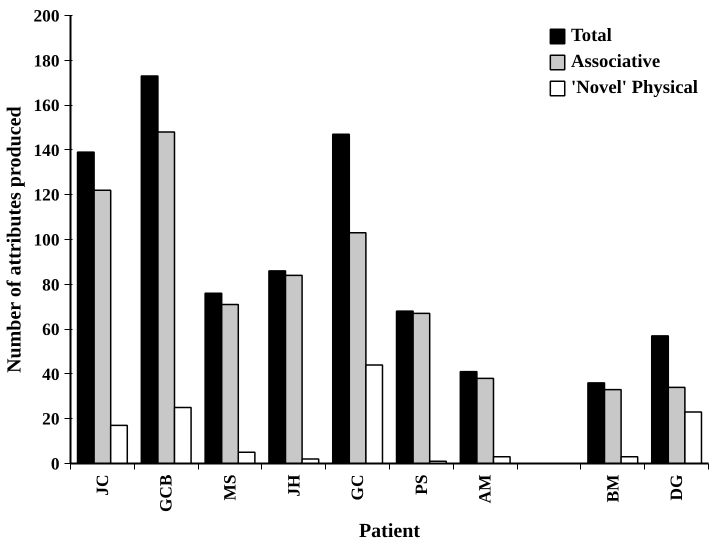 The height and width of the screenshot is (545, 718). What do you see at coordinates (421, 484) in the screenshot?
I see `x-tick-label: PS` at bounding box center [421, 484].